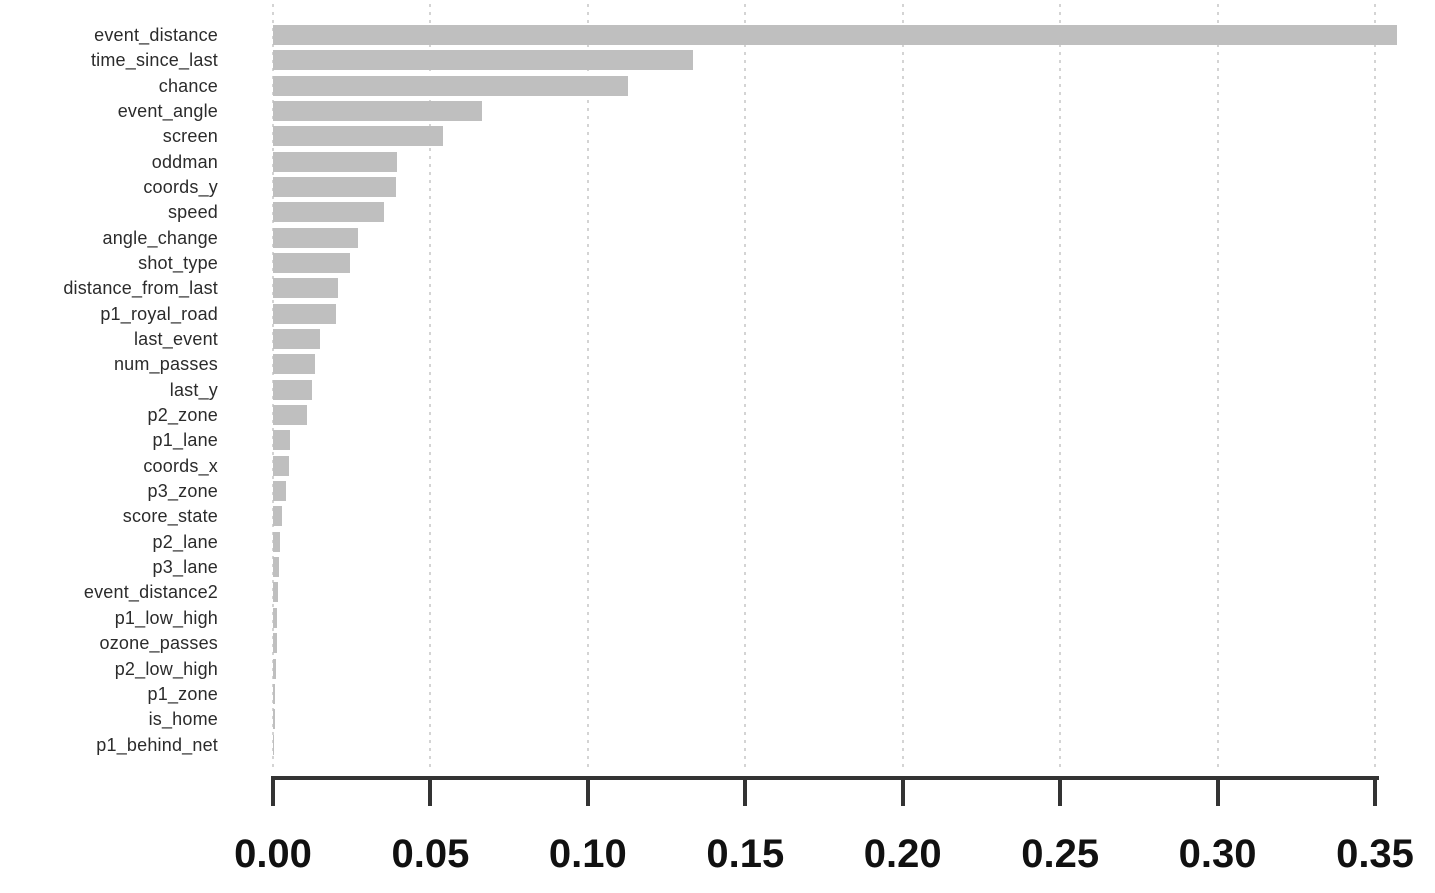 The image size is (1435, 893). I want to click on category-label-last_event: last_event, so click(175, 339).